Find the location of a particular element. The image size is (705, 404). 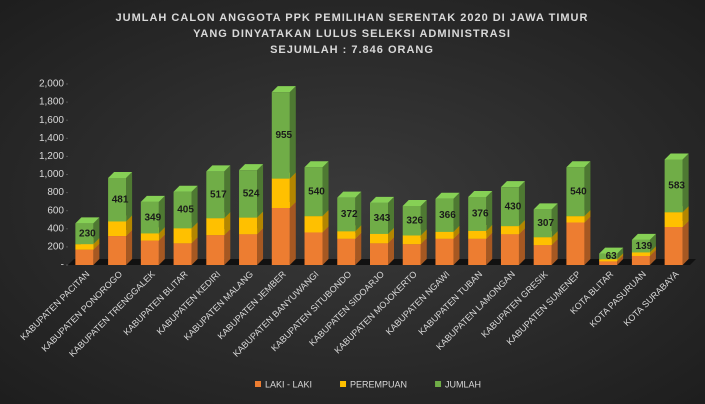

y-tick-label: 400 is located at coordinates (55, 228).